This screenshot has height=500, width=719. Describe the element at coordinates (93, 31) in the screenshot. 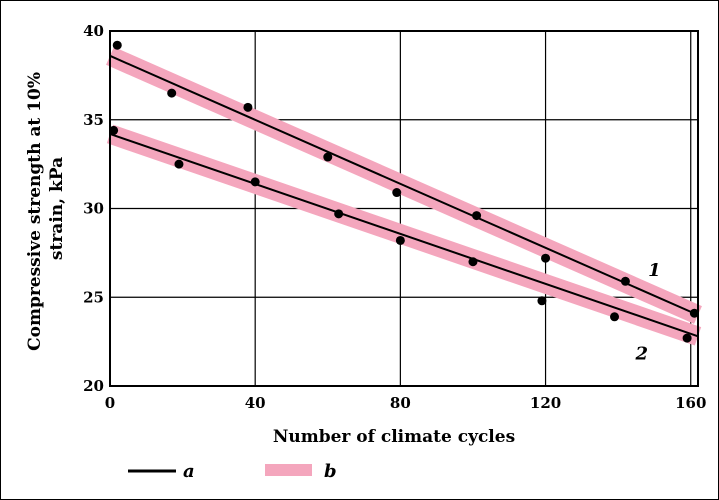

I see `y-tick-label: 40` at that location.